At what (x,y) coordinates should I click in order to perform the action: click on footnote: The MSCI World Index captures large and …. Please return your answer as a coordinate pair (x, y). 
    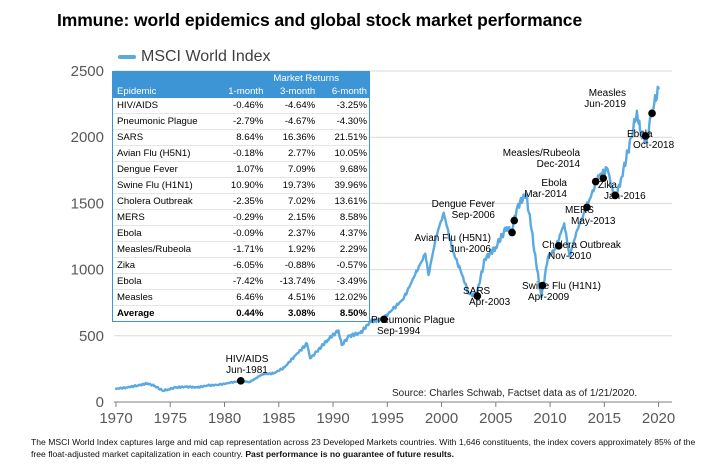
    Looking at the image, I should click on (363, 448).